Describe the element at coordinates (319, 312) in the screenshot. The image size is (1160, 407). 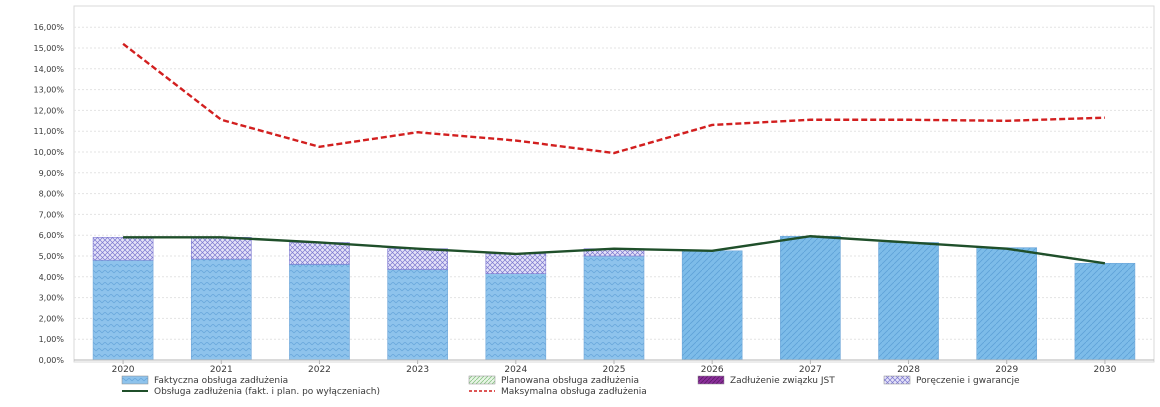
I see `bar-faktyczna-obs-uga-zad-u-enia-2022` at that location.